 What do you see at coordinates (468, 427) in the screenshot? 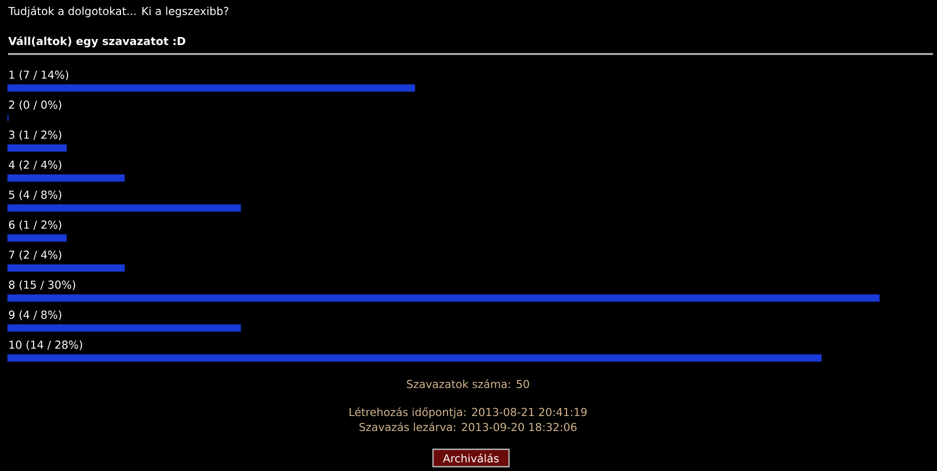
I see `text: Szavazás lezárva: 2013-09-20 18:32:06` at bounding box center [468, 427].